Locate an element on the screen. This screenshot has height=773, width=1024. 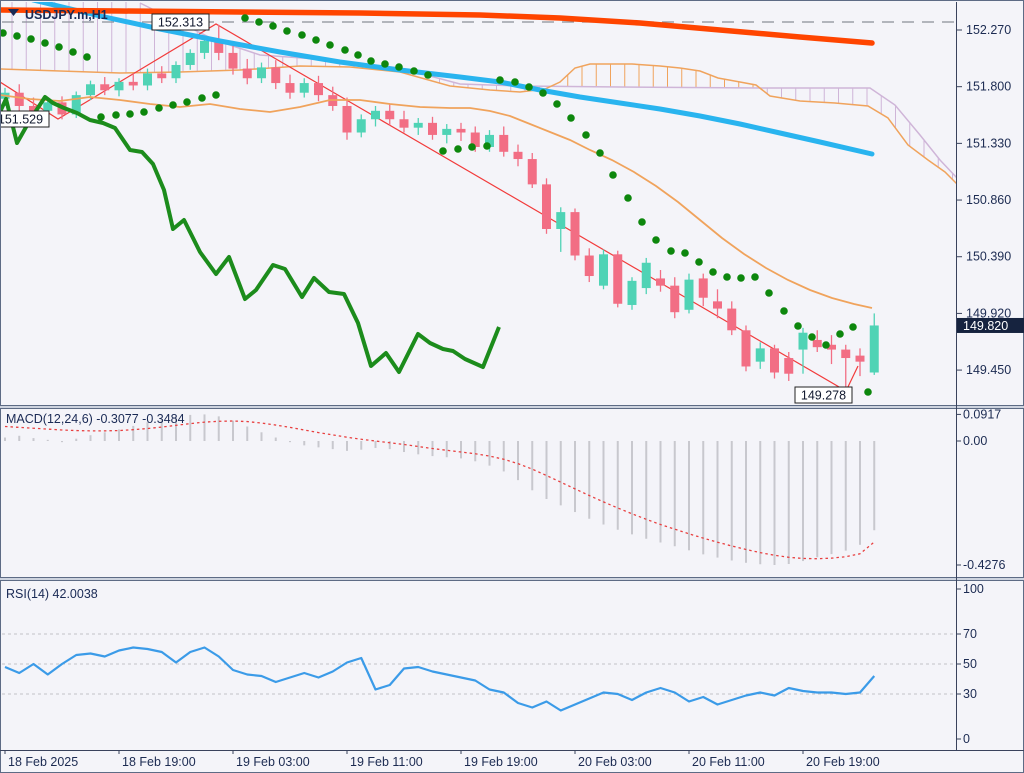
symbol-block: USDJPY.m,H1 is located at coordinates (58, 15).